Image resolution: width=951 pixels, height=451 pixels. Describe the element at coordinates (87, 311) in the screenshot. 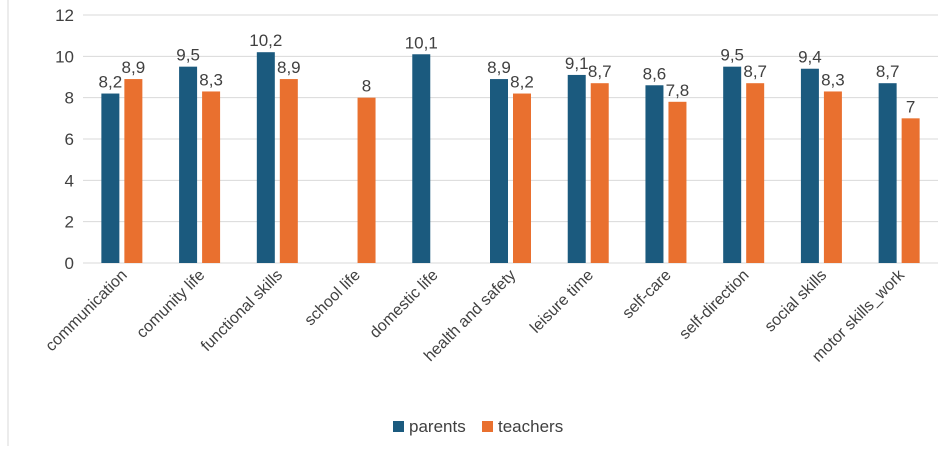

I see `x-category-label: communication` at that location.